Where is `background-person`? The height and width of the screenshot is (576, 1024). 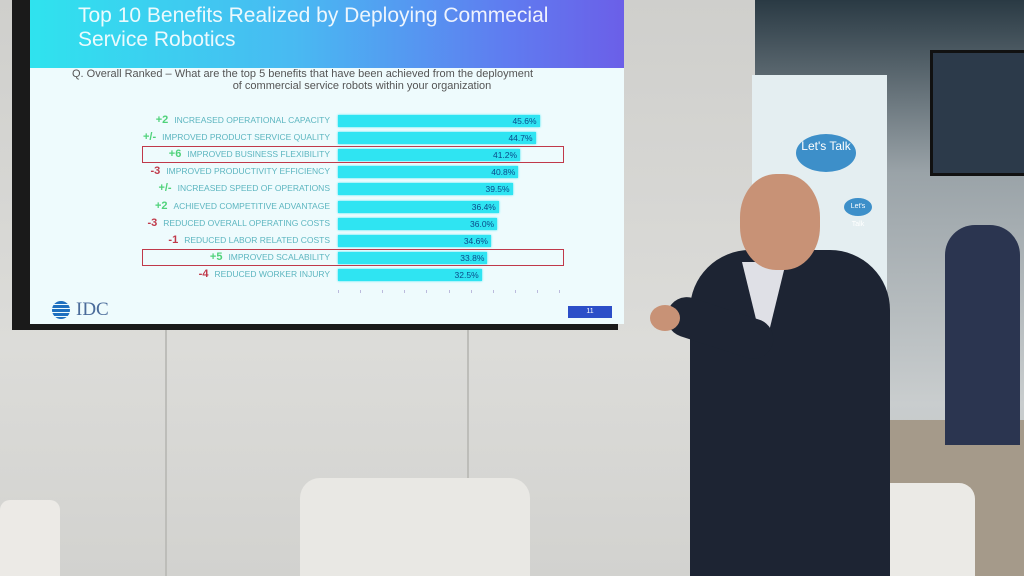 background-person is located at coordinates (982, 335).